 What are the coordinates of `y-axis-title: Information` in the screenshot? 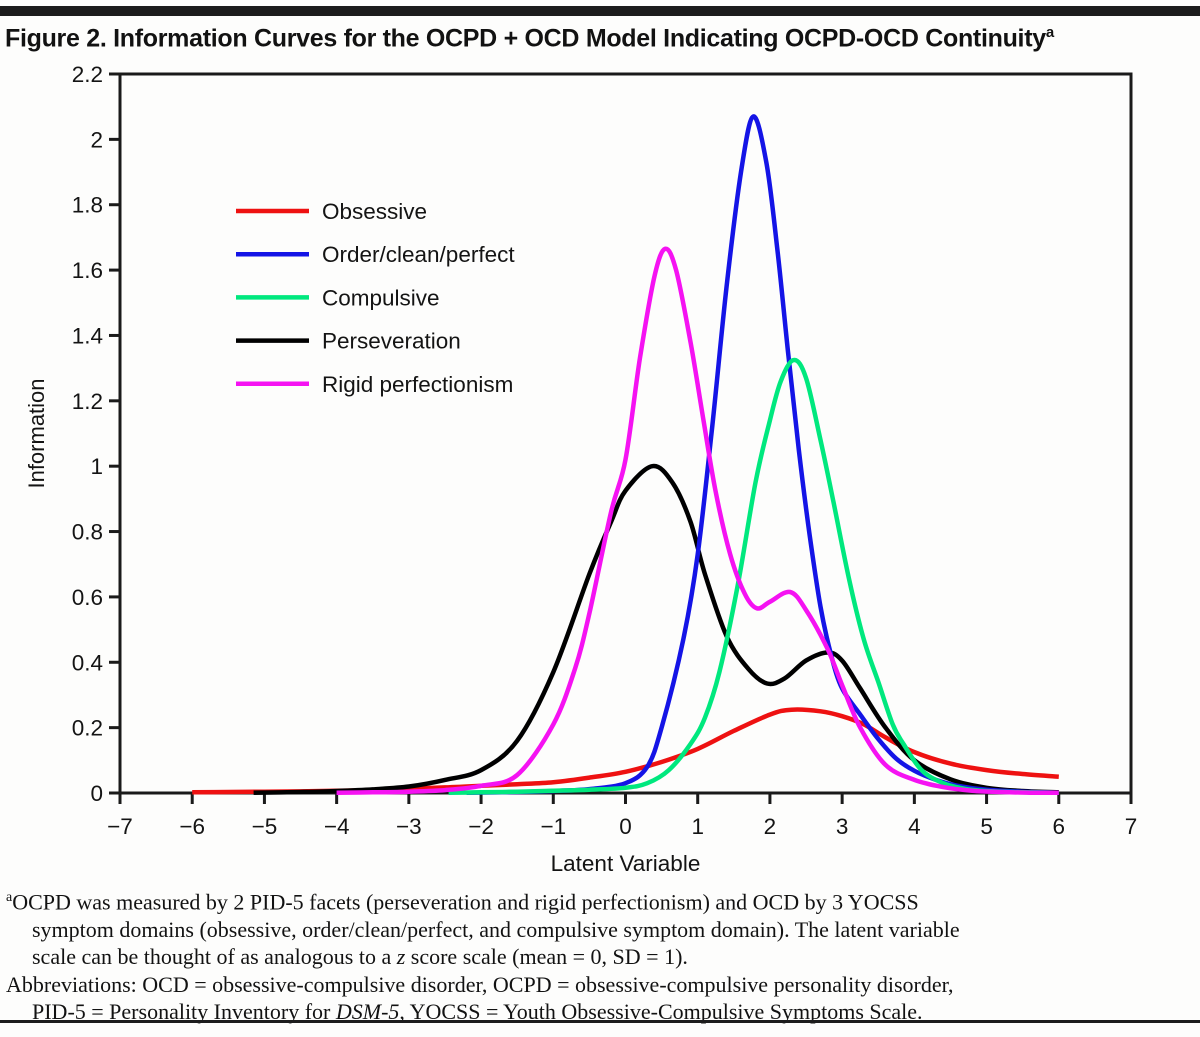 It's located at (36, 433).